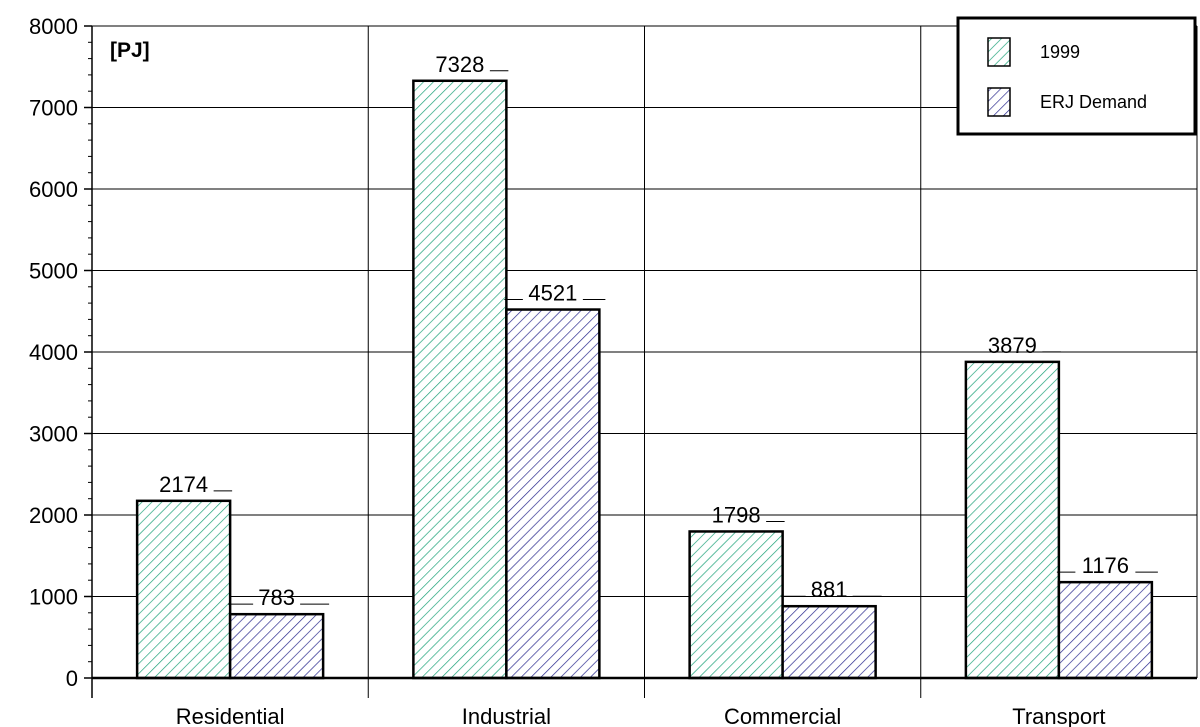 This screenshot has height=727, width=1200. I want to click on y-tick-label: 1000, so click(53, 597).